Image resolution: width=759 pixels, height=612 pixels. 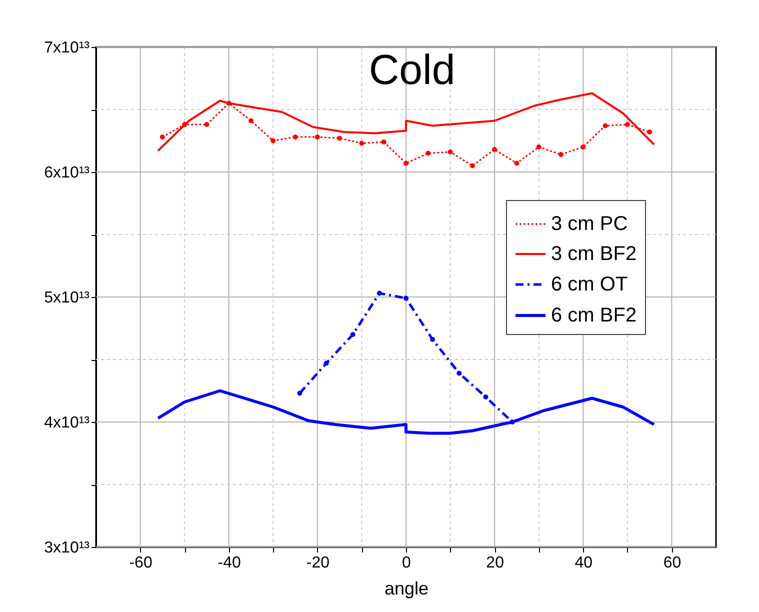 I want to click on legend-label: 6 cm OT, so click(x=589, y=285).